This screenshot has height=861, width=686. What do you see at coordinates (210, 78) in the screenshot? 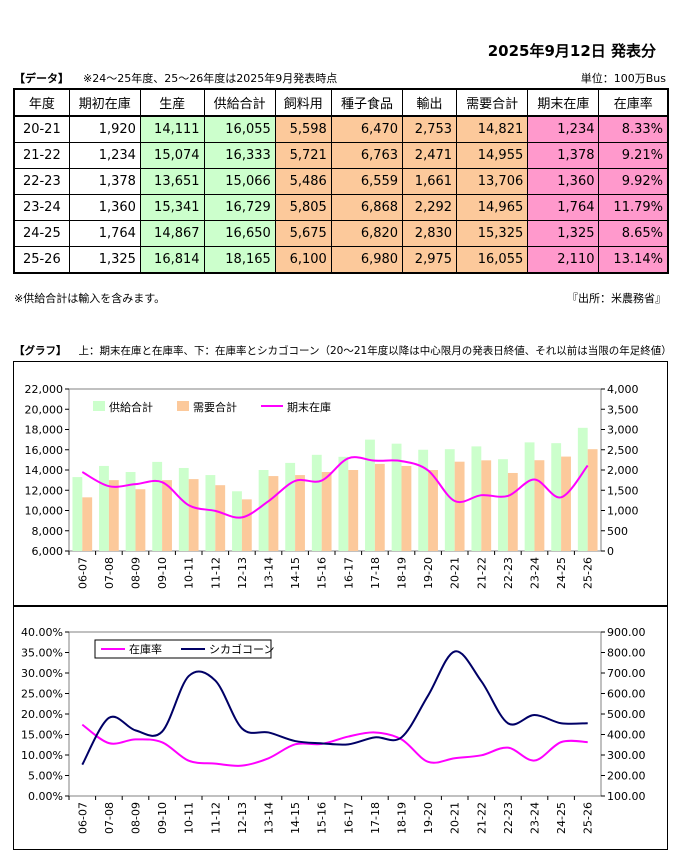
I see `data-note: ※24～25年度、25～26年度は2025年9月発表時点` at bounding box center [210, 78].